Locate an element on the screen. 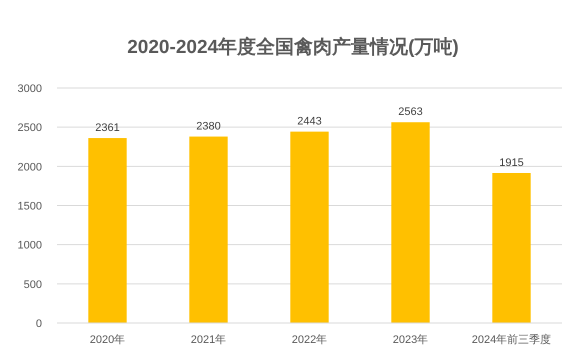 Image resolution: width=586 pixels, height=359 pixels. x-tick-label: 2024年前三季度 is located at coordinates (512, 339).